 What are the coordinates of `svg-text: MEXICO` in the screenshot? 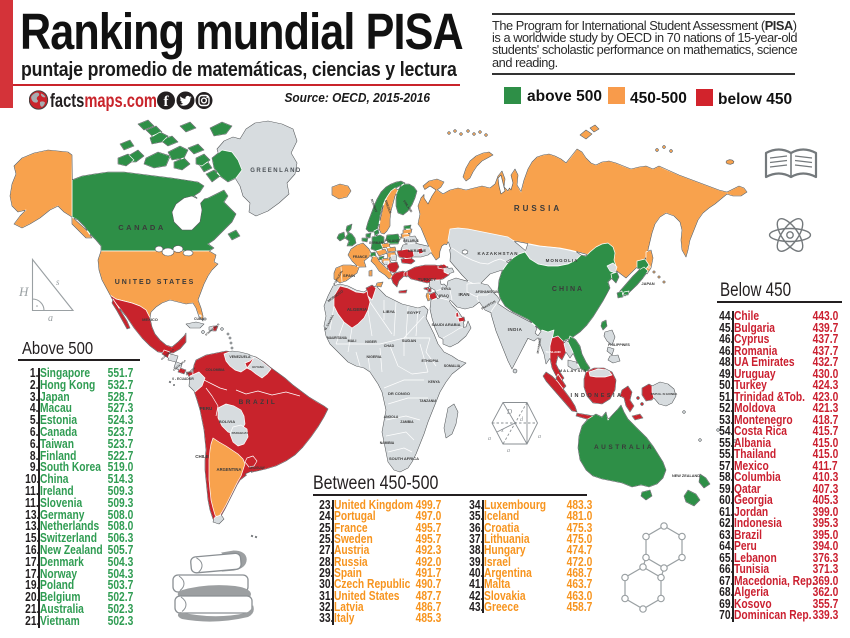 It's located at (150, 319).